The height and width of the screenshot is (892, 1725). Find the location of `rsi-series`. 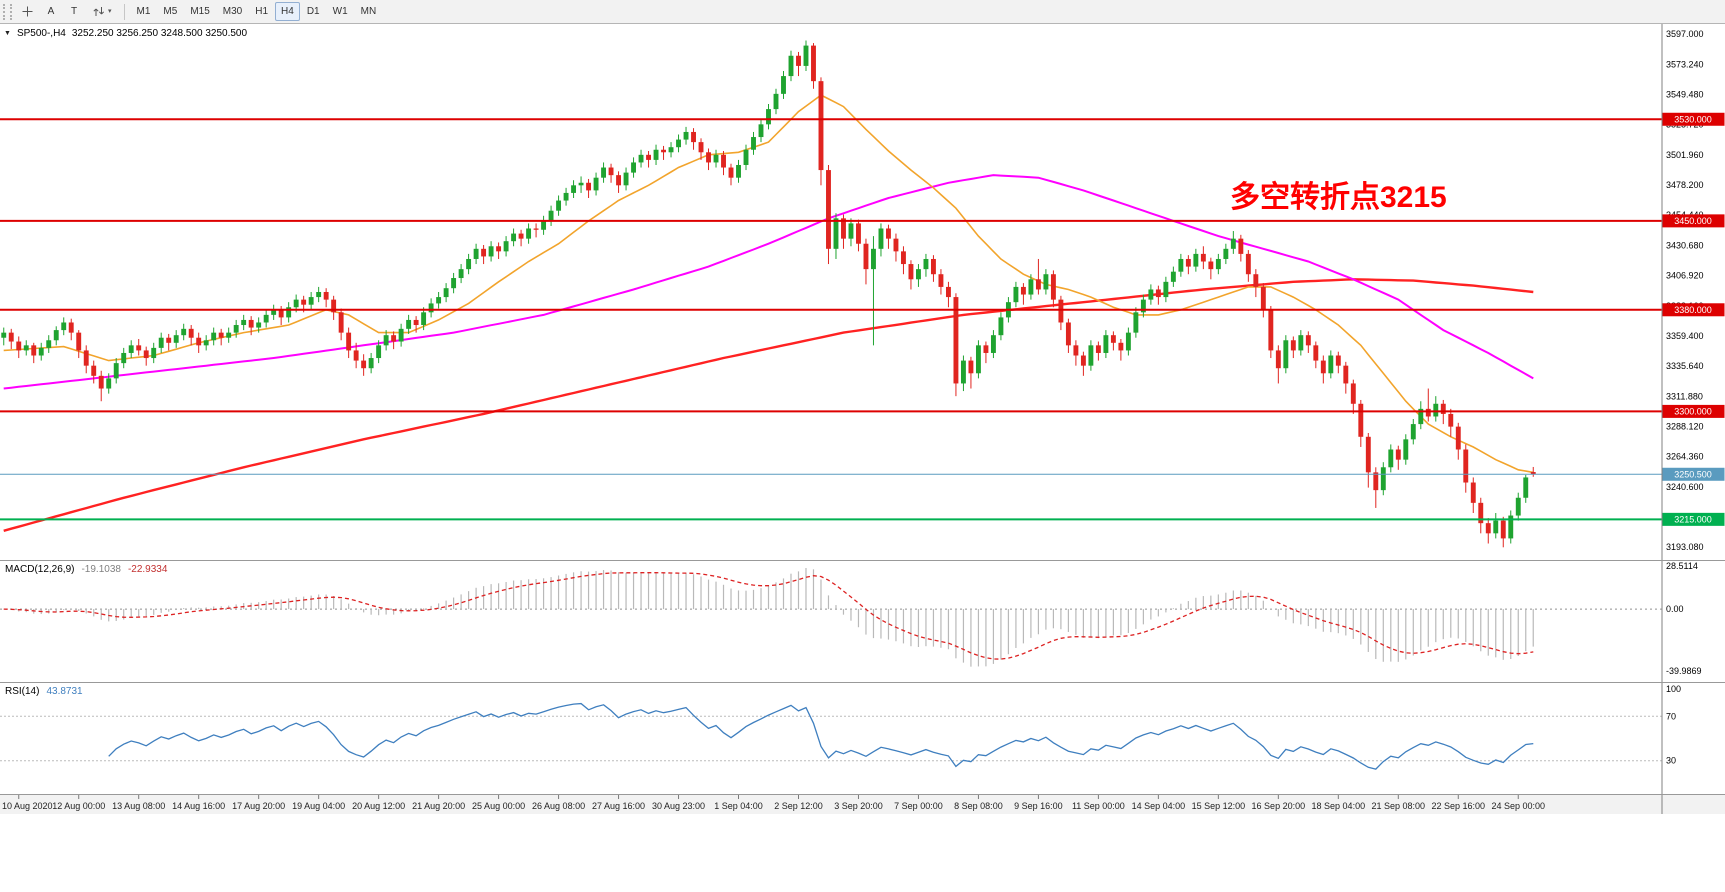

rsi-series is located at coordinates (821, 736).